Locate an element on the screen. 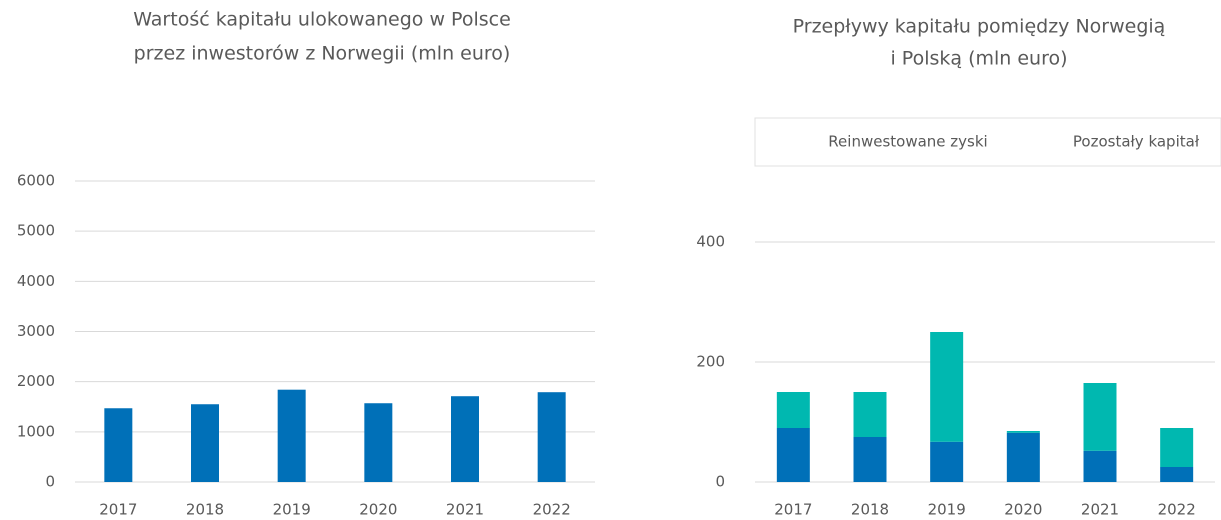  y-tick-label: 200 is located at coordinates (710, 362).